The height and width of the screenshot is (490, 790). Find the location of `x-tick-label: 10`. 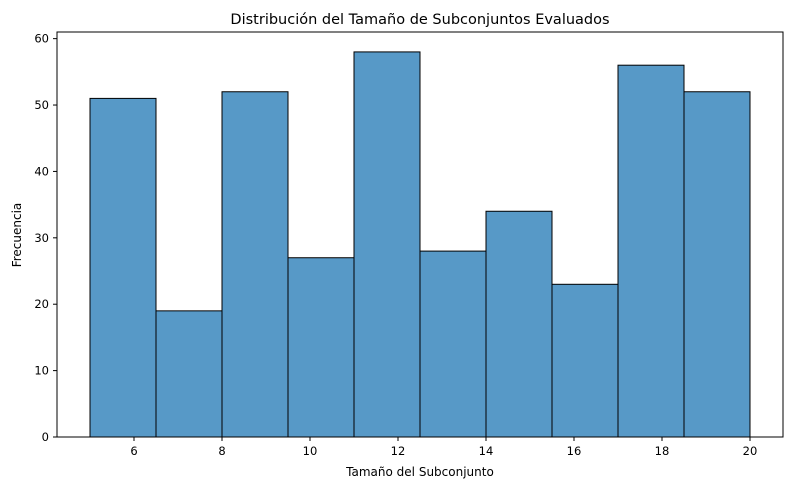

x-tick-label: 10 is located at coordinates (310, 451).